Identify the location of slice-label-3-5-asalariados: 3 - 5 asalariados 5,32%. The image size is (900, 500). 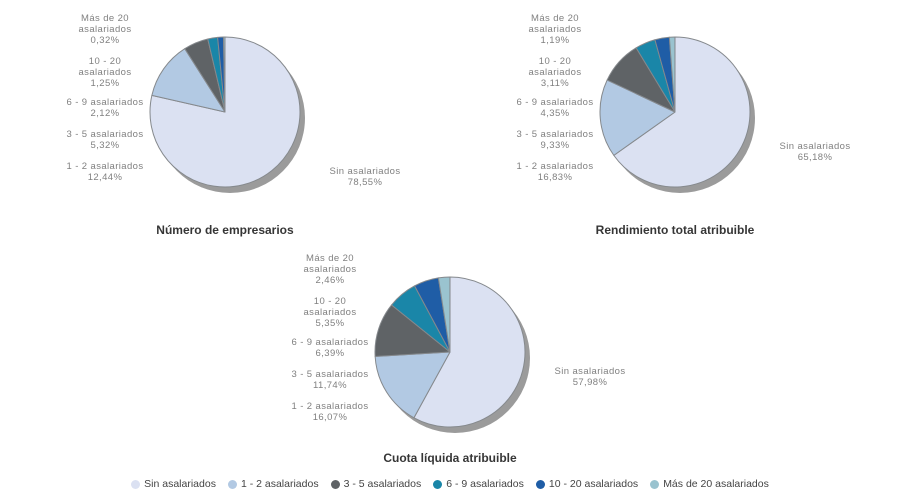
(105, 140).